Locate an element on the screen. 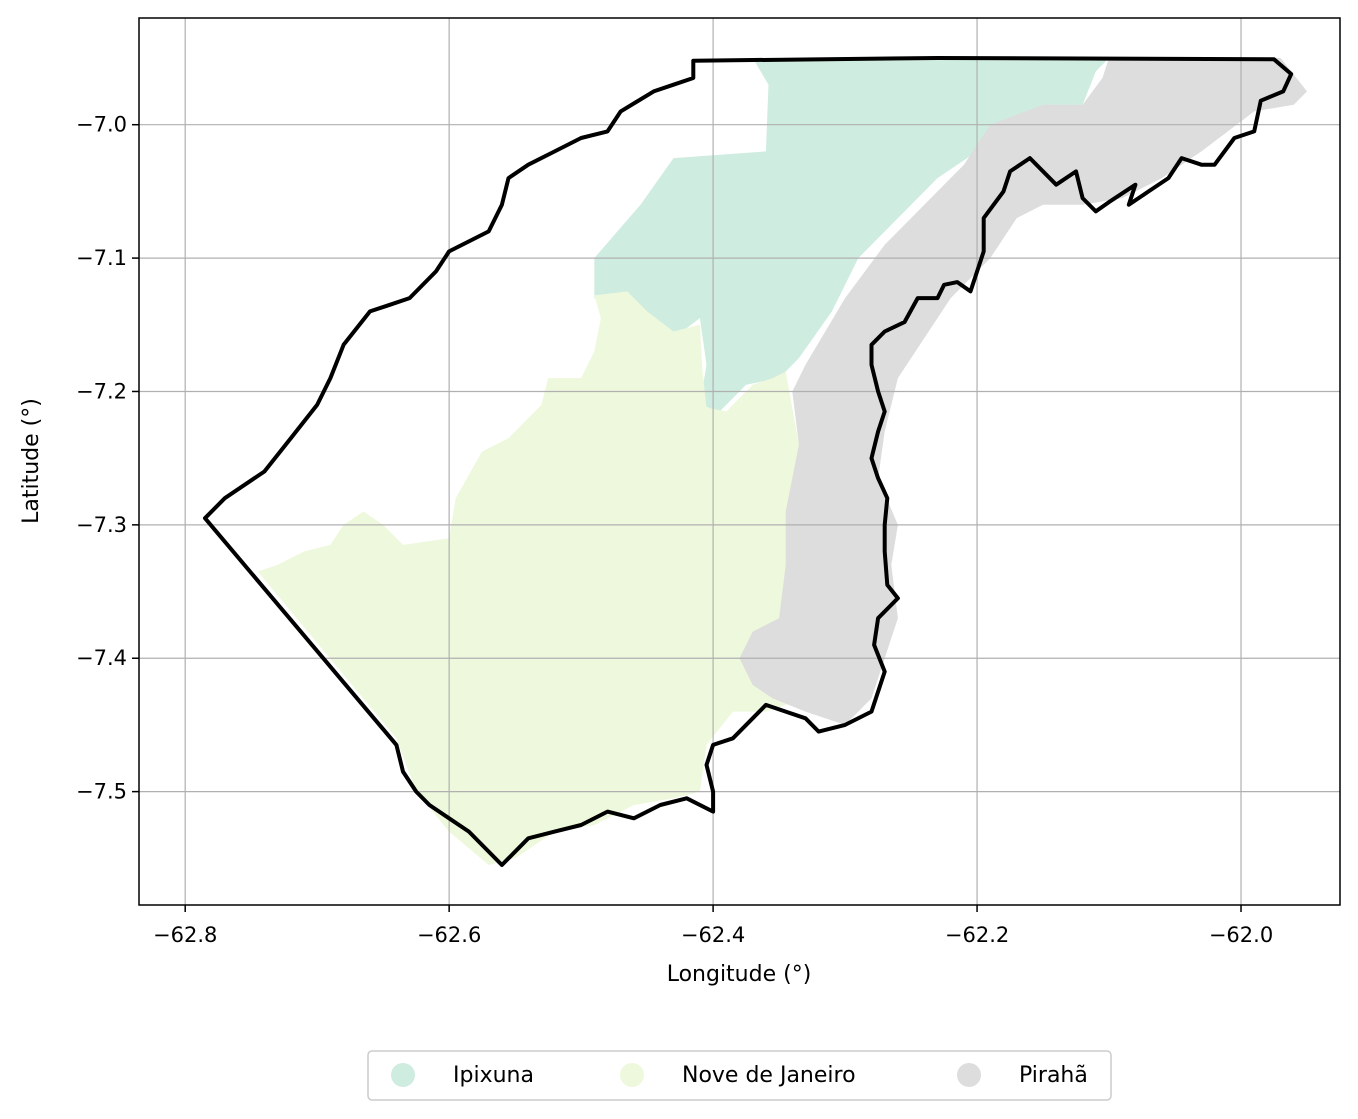  x-axis-ticks: −62.8 −62.6 −62.4 −62.2 −62.0 is located at coordinates (713, 926).